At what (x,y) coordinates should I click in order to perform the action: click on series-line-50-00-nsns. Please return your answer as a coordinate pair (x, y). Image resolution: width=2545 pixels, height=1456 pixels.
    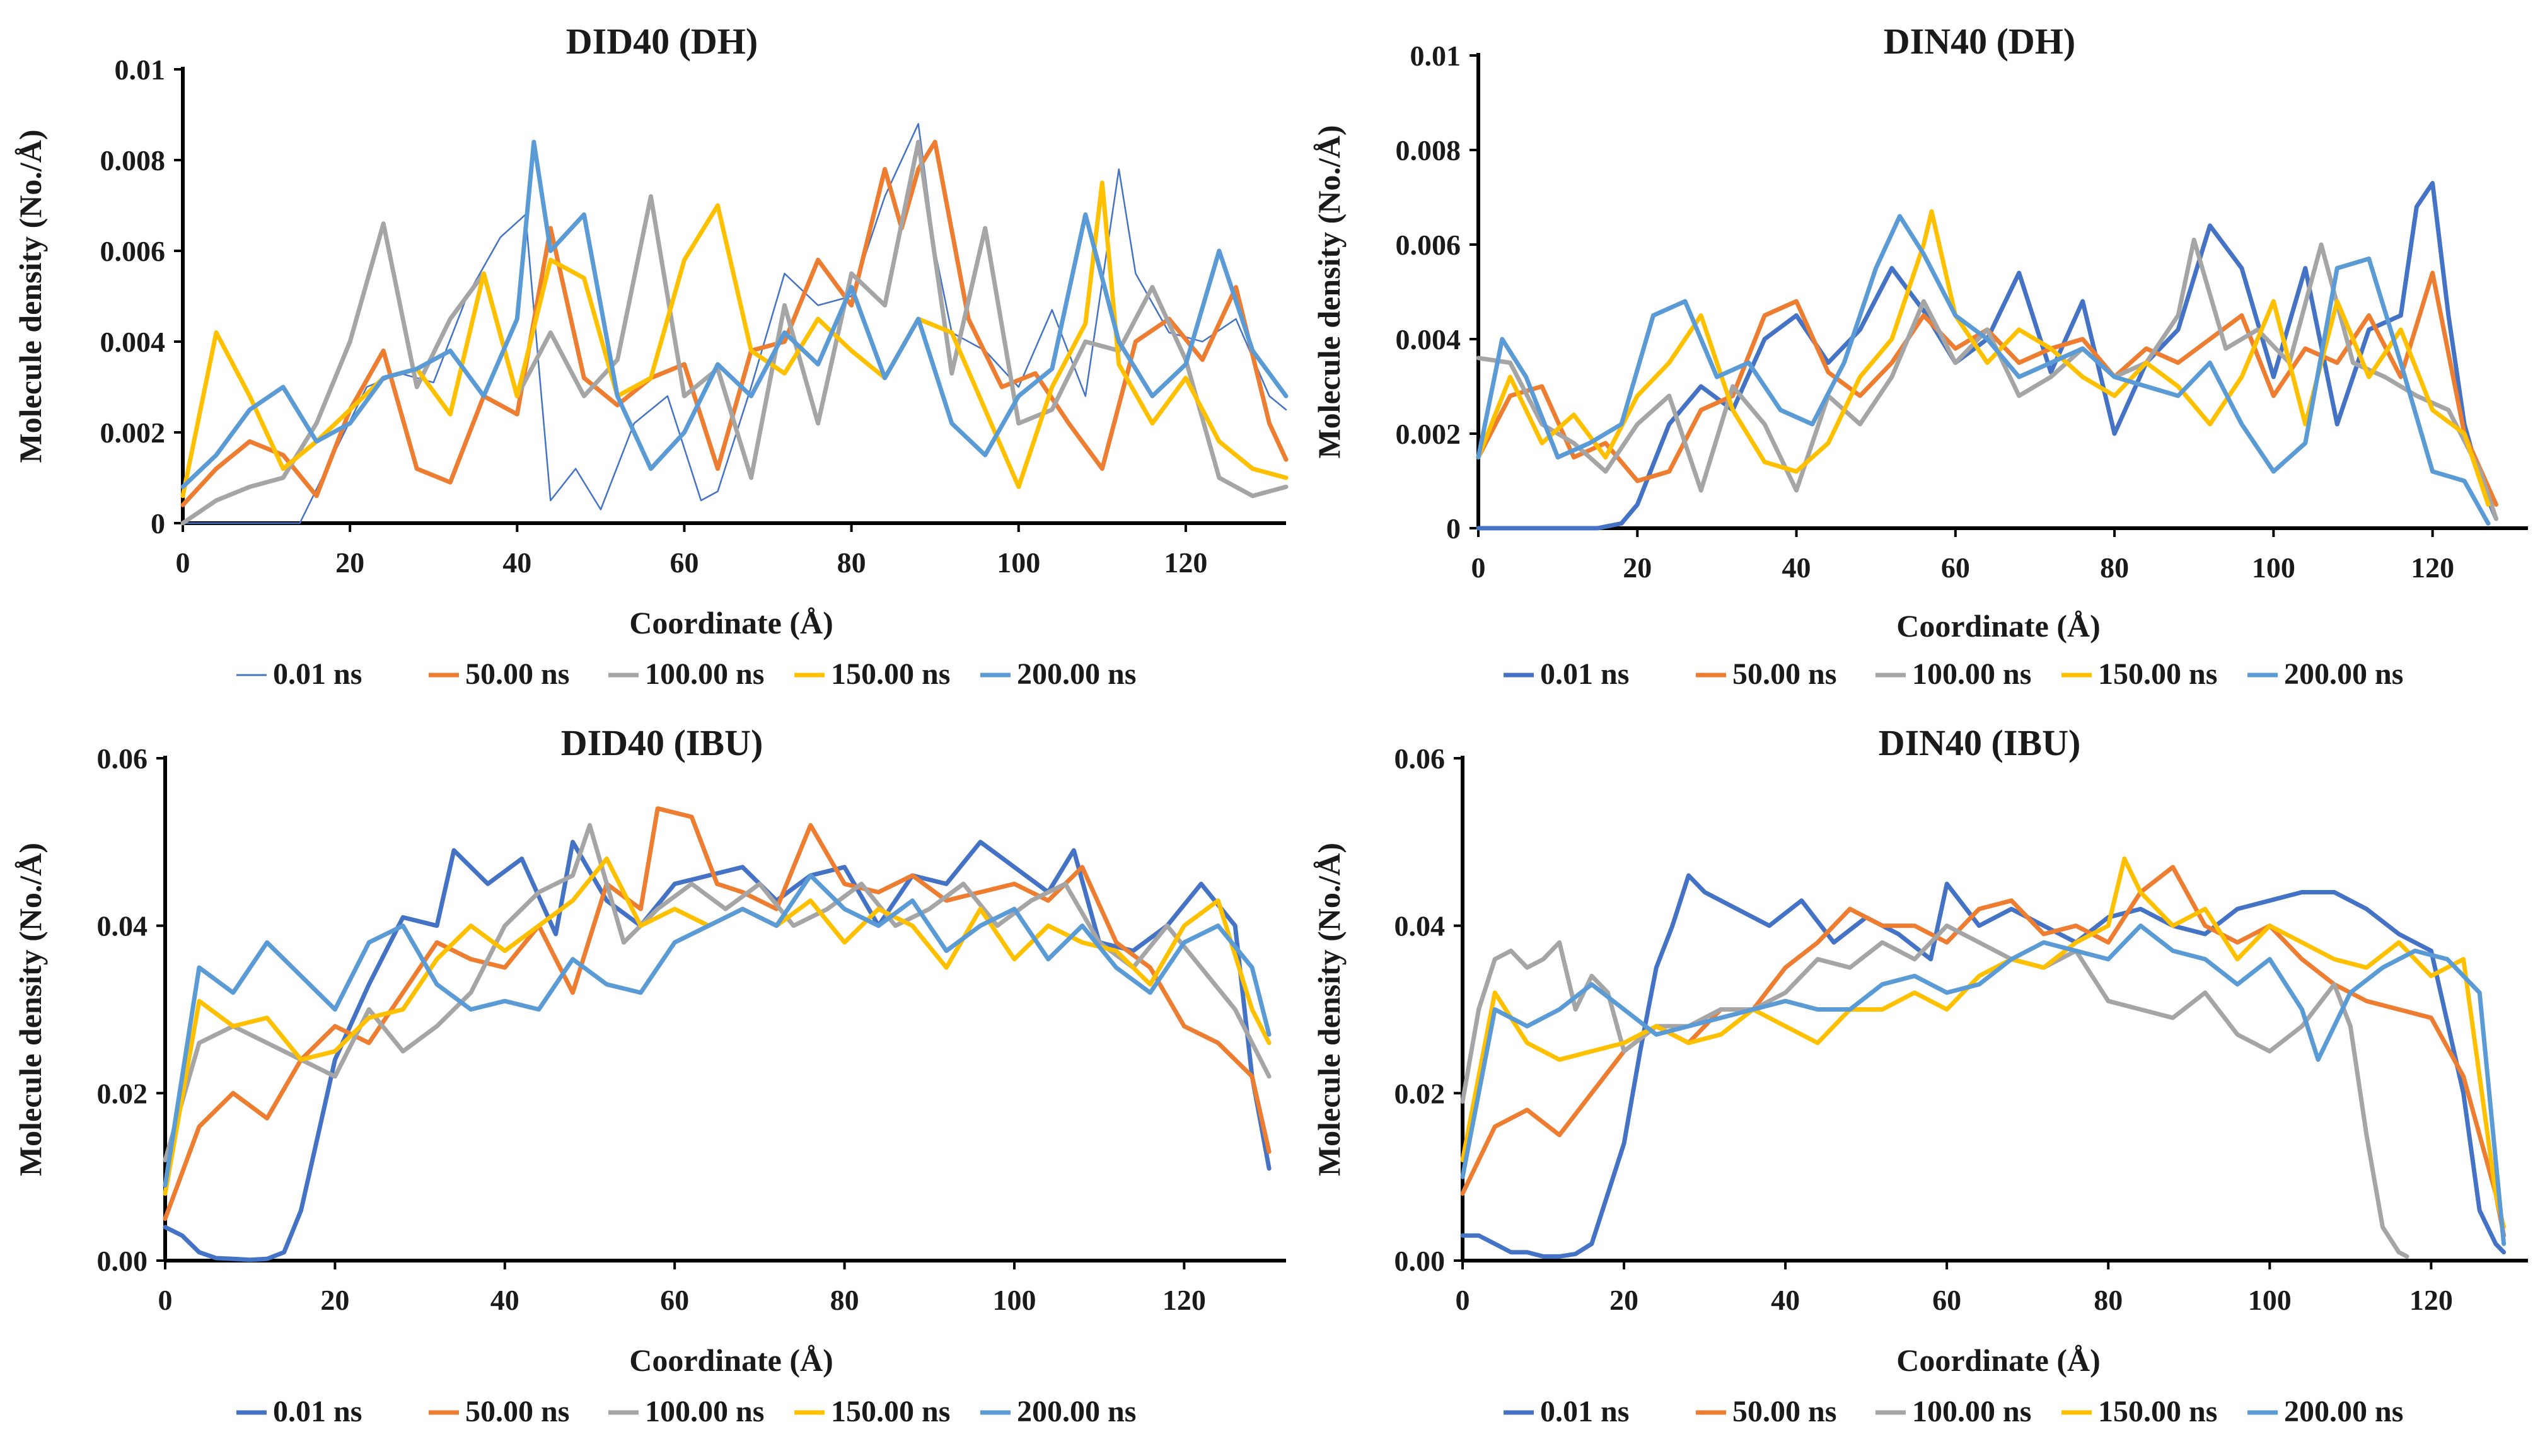
    Looking at the image, I should click on (718, 1014).